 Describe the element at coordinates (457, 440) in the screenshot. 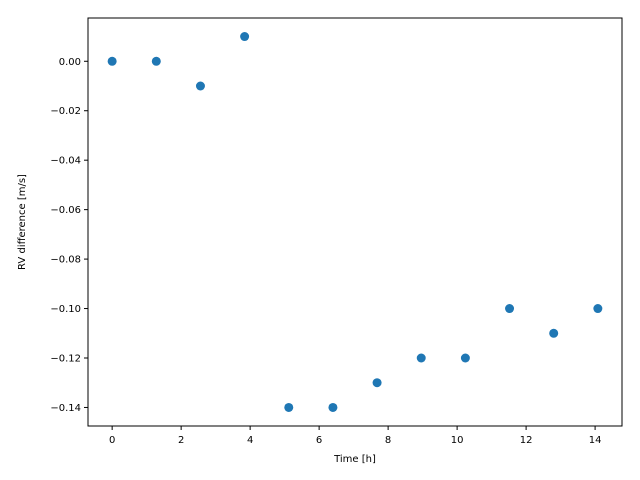

I see `x-tick-label: 10` at that location.